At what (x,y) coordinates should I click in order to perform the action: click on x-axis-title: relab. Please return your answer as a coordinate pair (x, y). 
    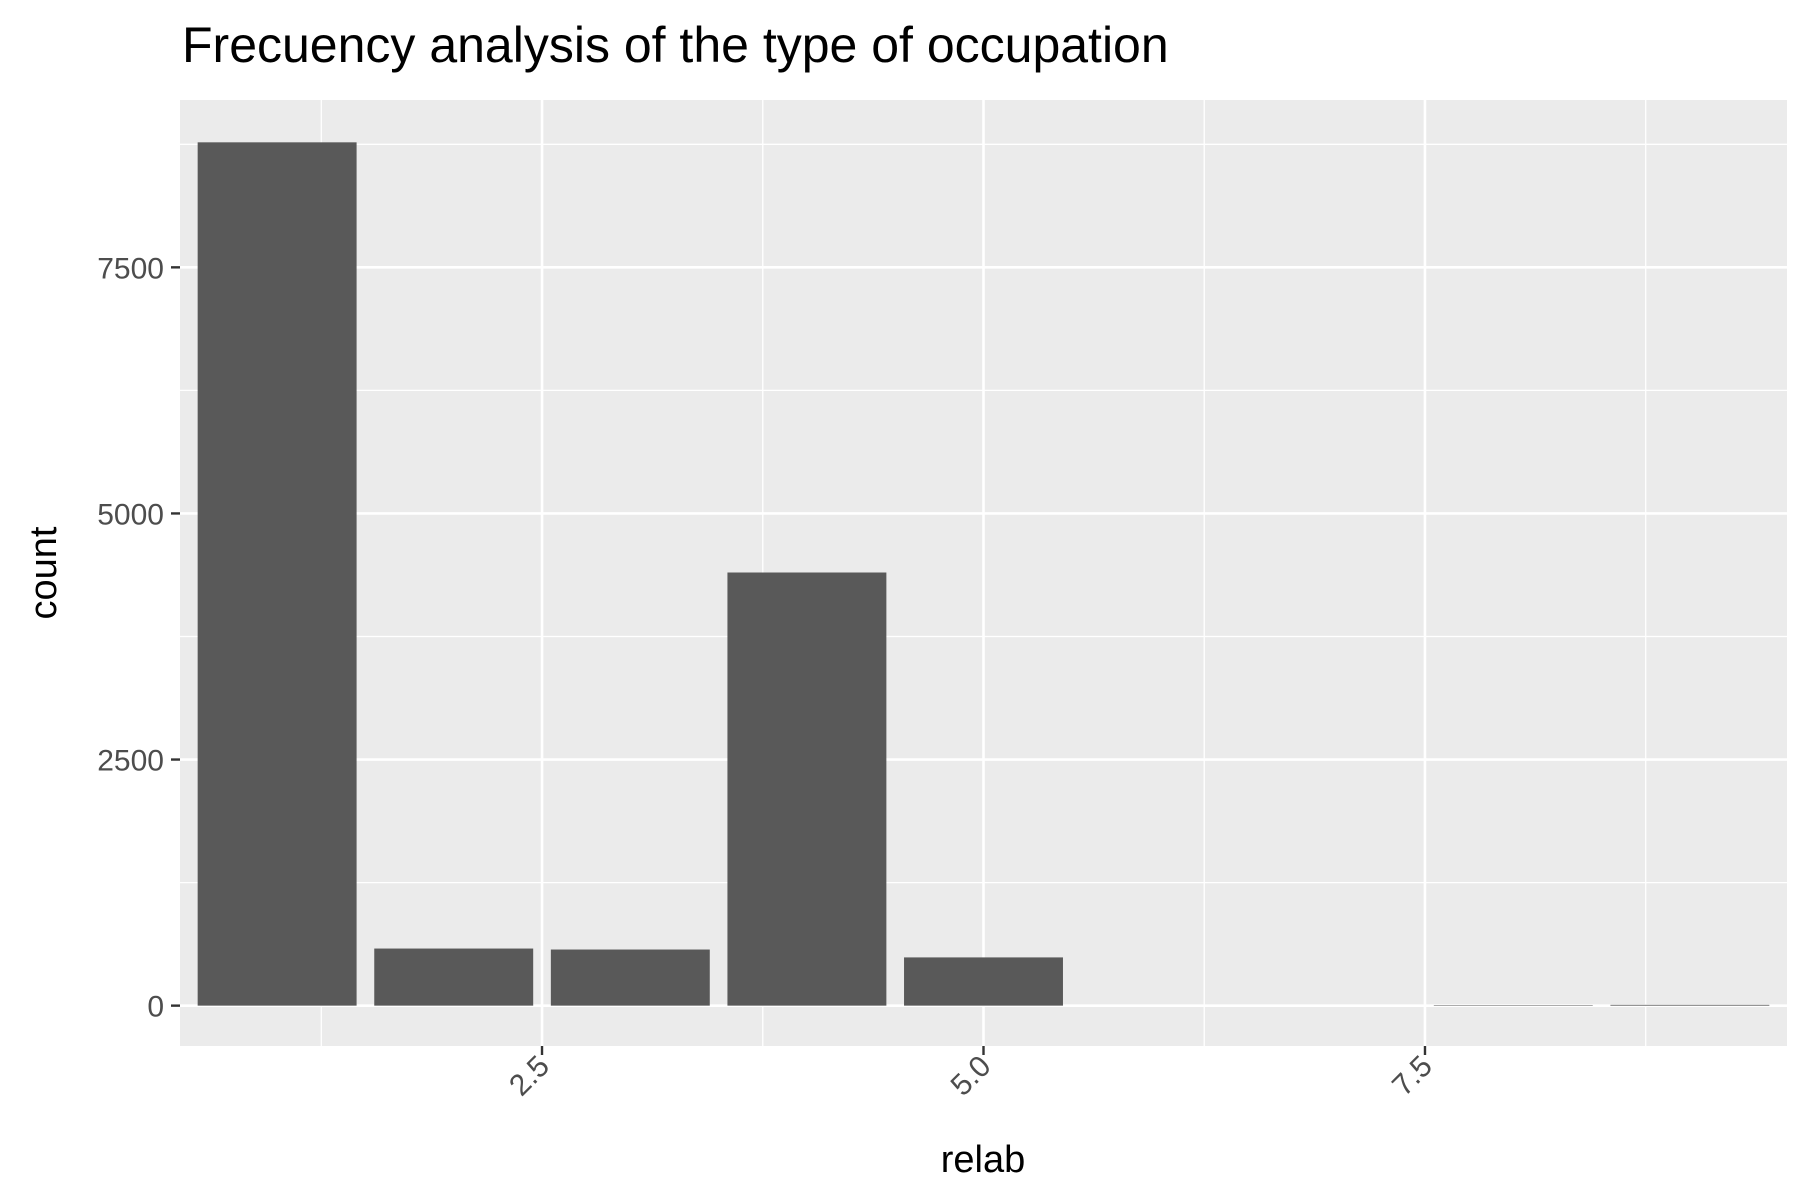
    Looking at the image, I should click on (983, 1160).